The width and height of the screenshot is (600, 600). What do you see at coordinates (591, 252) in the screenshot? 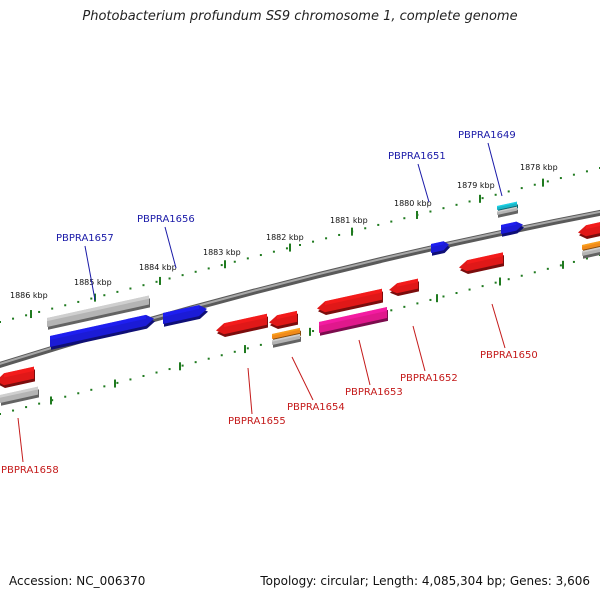
I see `gene-gray-edge-band` at bounding box center [591, 252].